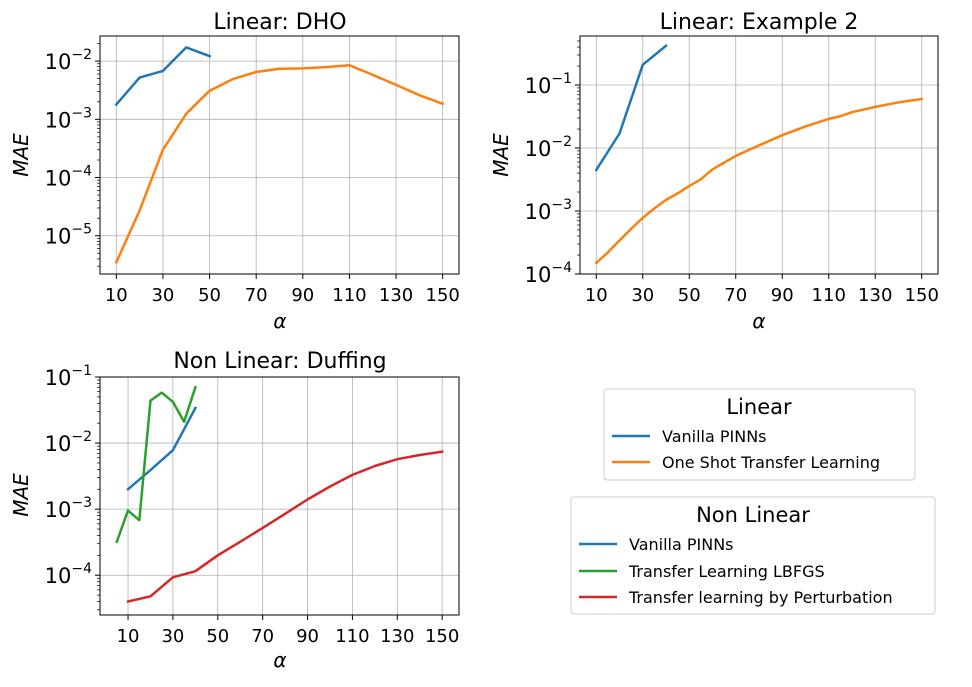 This screenshot has width=972, height=687. What do you see at coordinates (285, 526) in the screenshot?
I see `series-line-transfer-learning-by-perturbation` at bounding box center [285, 526].